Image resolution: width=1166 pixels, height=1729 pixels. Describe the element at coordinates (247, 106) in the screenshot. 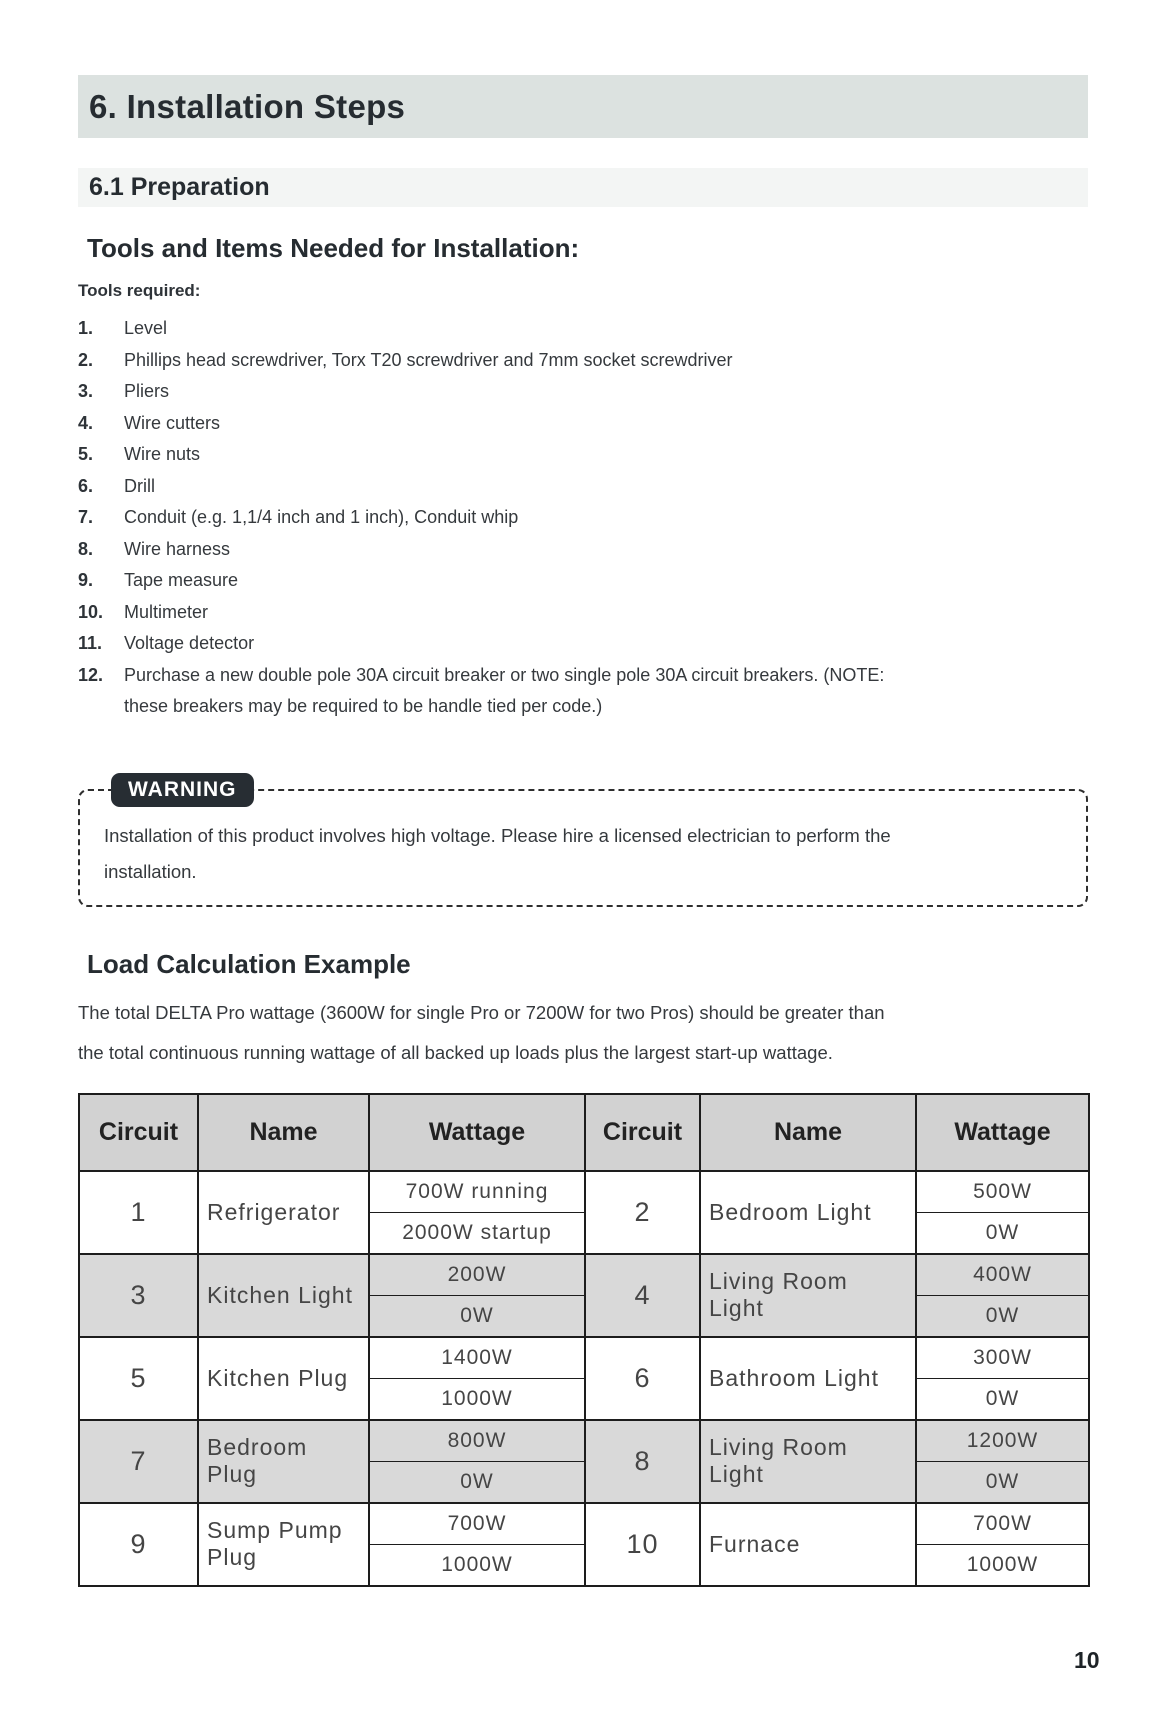

I see `chapter-title: 6. Installation Steps` at that location.